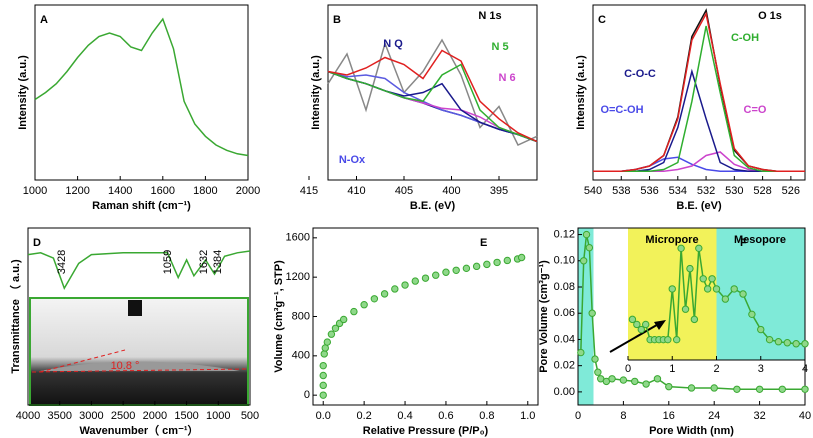 This screenshot has width=813, height=438. What do you see at coordinates (59, 416) in the screenshot?
I see `x-tick-label: 3500` at bounding box center [59, 416].